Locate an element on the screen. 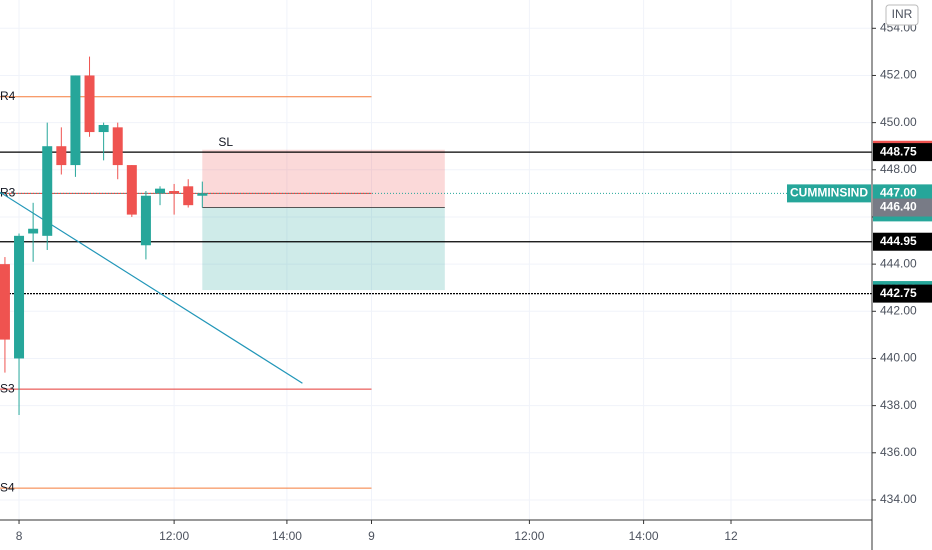  price-tag-label: 442.75 is located at coordinates (898, 293).